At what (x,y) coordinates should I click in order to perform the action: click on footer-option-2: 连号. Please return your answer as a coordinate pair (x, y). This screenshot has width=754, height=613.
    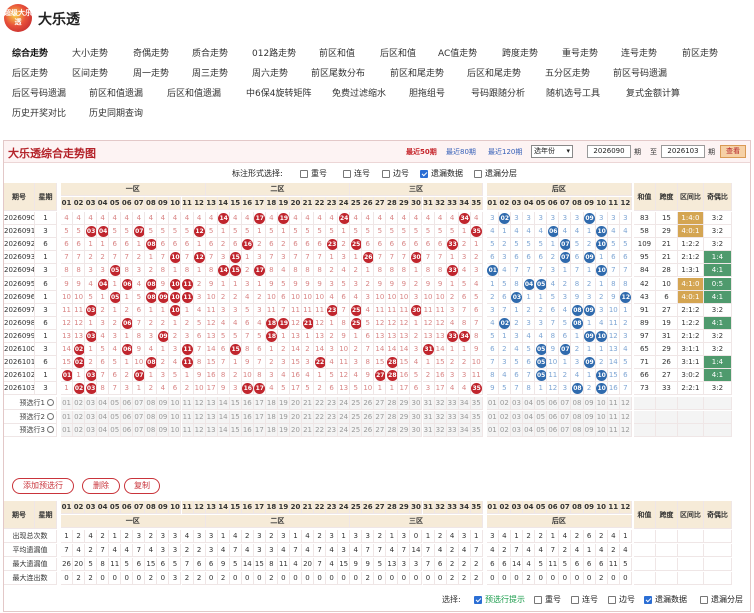
    Looking at the image, I should click on (584, 599).